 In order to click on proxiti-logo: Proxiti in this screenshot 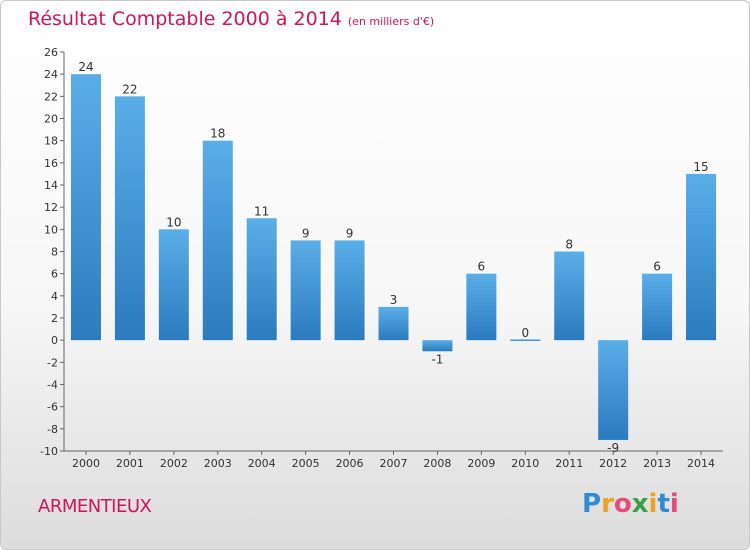, I will do `click(630, 504)`.